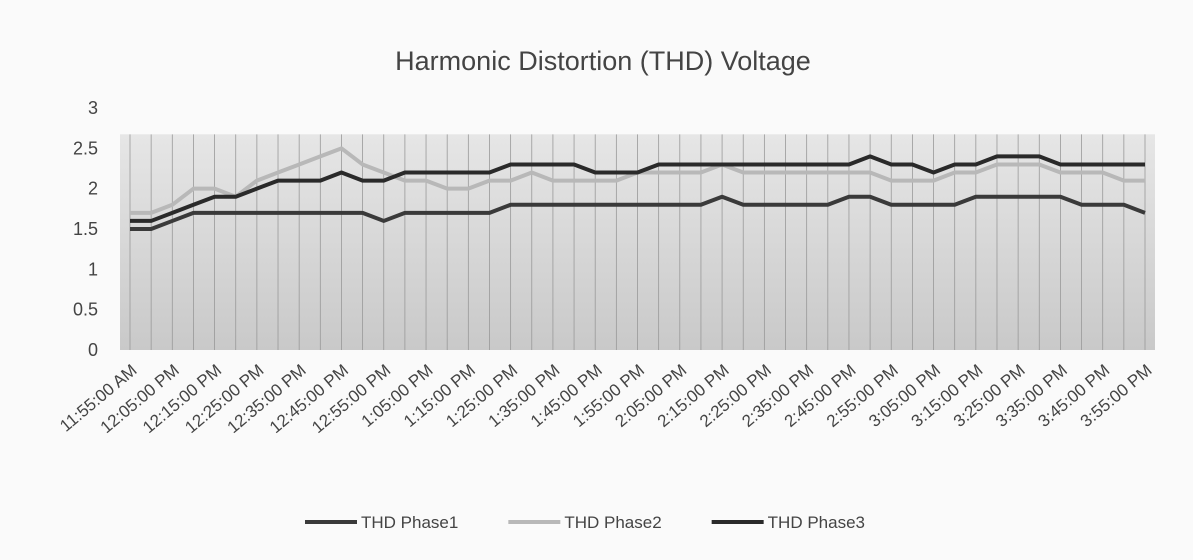  I want to click on y-tick-label: 1.5, so click(85, 229).